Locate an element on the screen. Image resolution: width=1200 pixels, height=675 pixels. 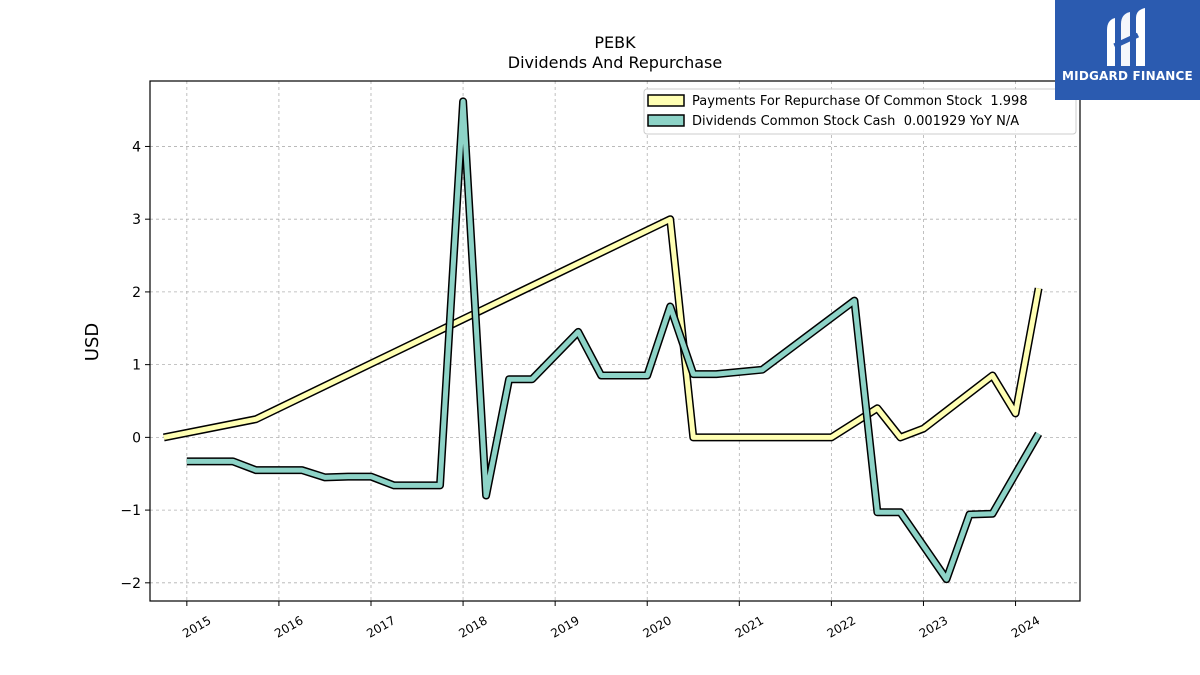
legend-box is located at coordinates (860, 111).